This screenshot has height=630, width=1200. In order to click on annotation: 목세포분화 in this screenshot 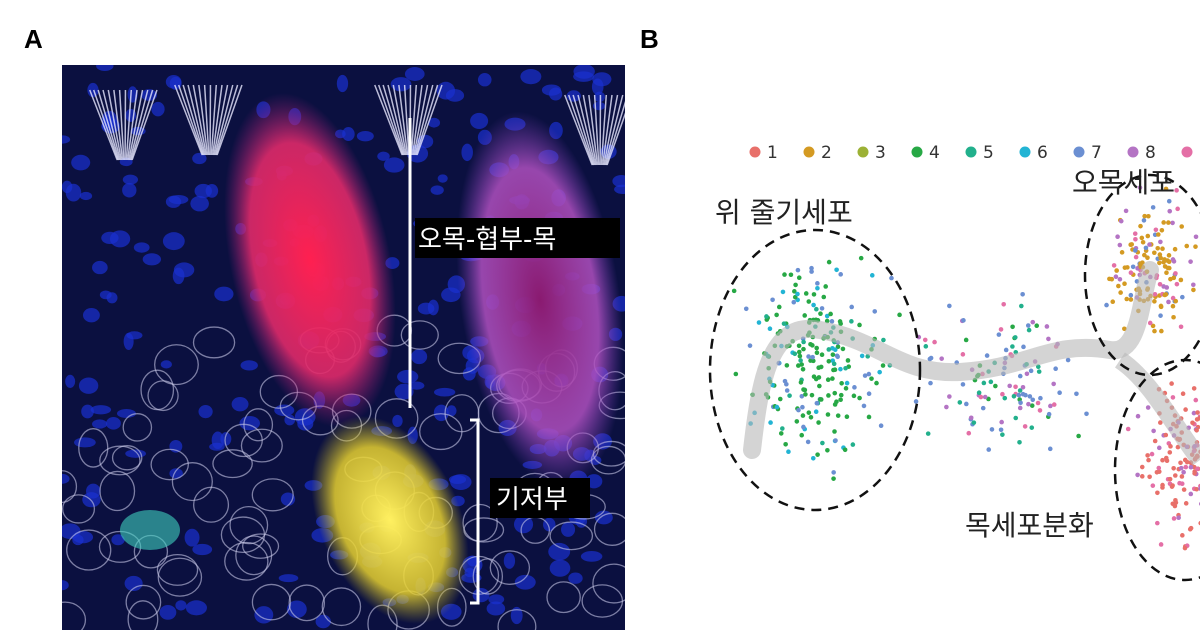, I will do `click(1029, 525)`.